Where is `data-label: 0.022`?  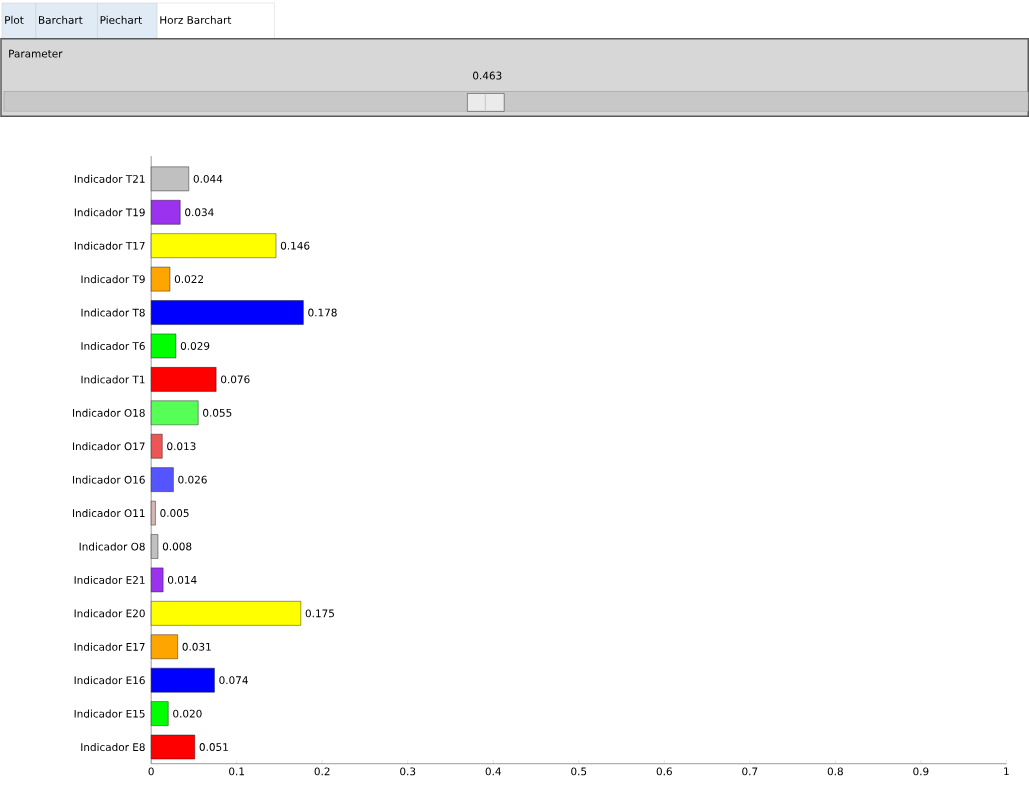
data-label: 0.022 is located at coordinates (188, 279).